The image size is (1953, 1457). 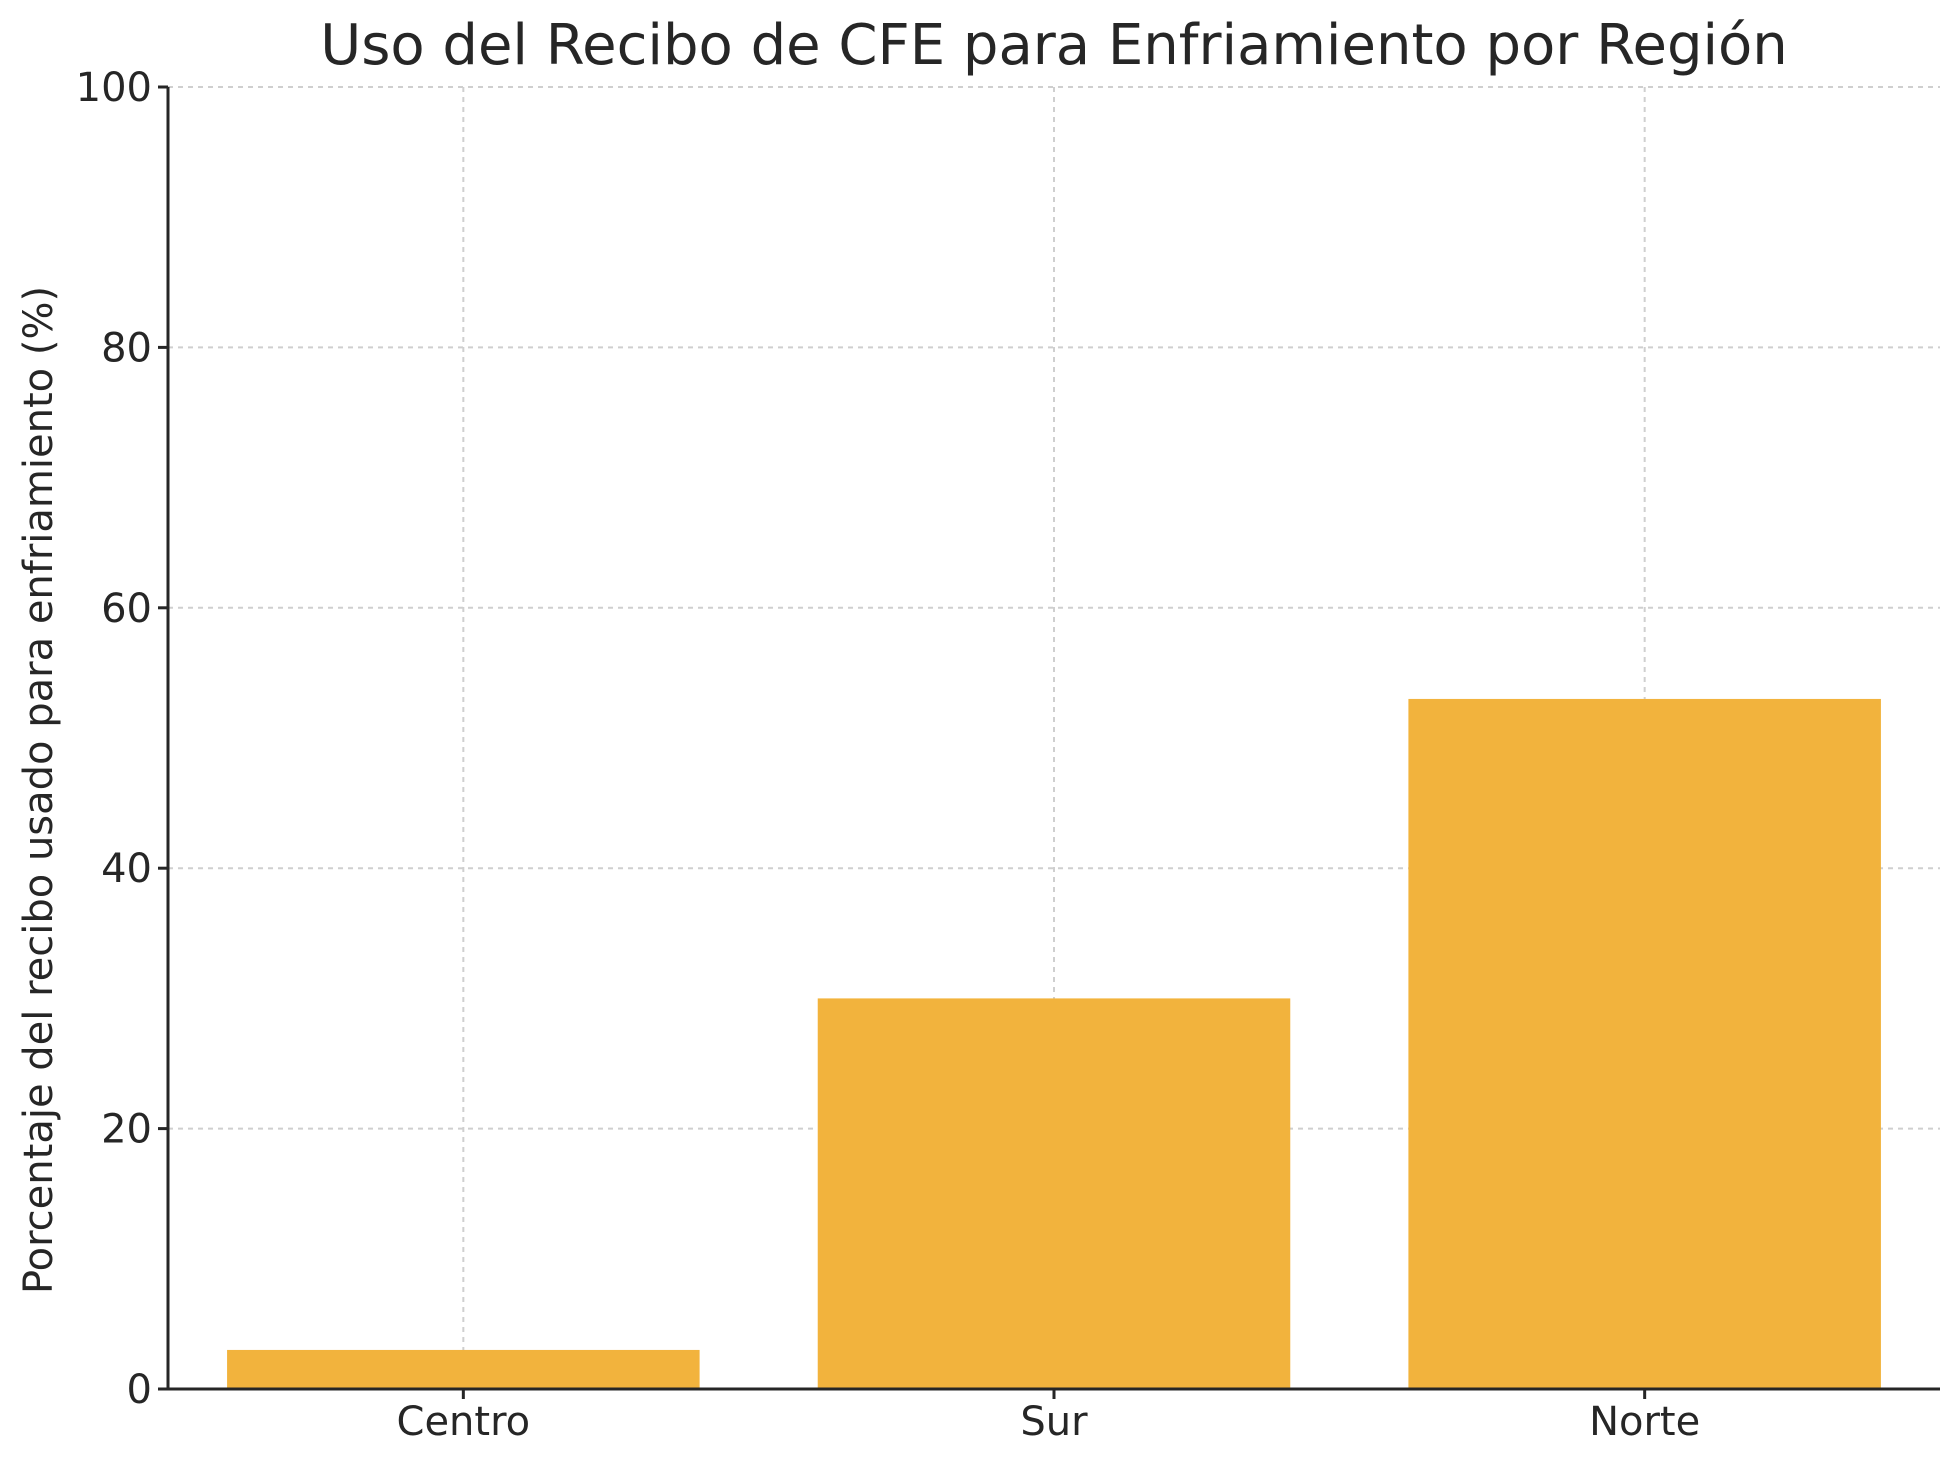 What do you see at coordinates (139, 1390) in the screenshot?
I see `y-tick-label: 0` at bounding box center [139, 1390].